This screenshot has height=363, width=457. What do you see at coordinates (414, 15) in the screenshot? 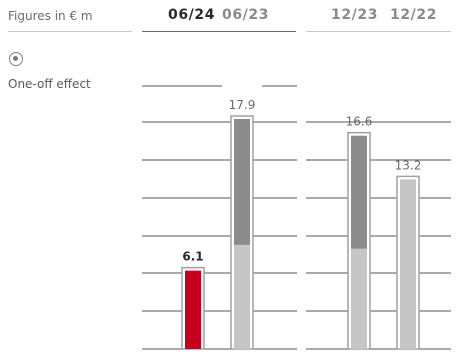
I see `period-12-22: 12/22` at bounding box center [414, 15].